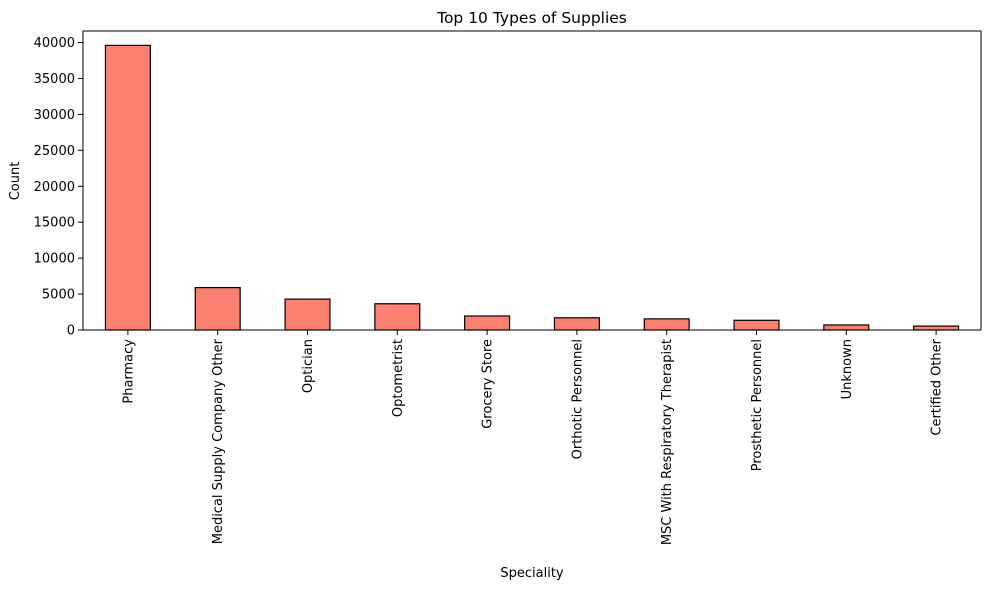  What do you see at coordinates (54, 259) in the screenshot?
I see `y-tick-label: 10000` at bounding box center [54, 259].